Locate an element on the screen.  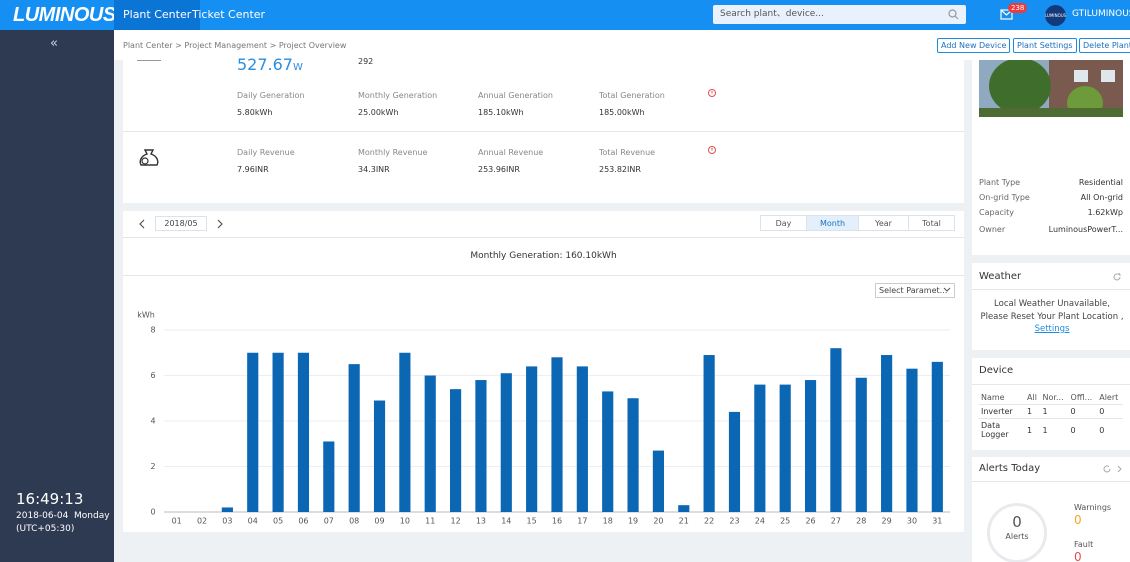
timezone: (UTC+05:30) is located at coordinates (45, 529).